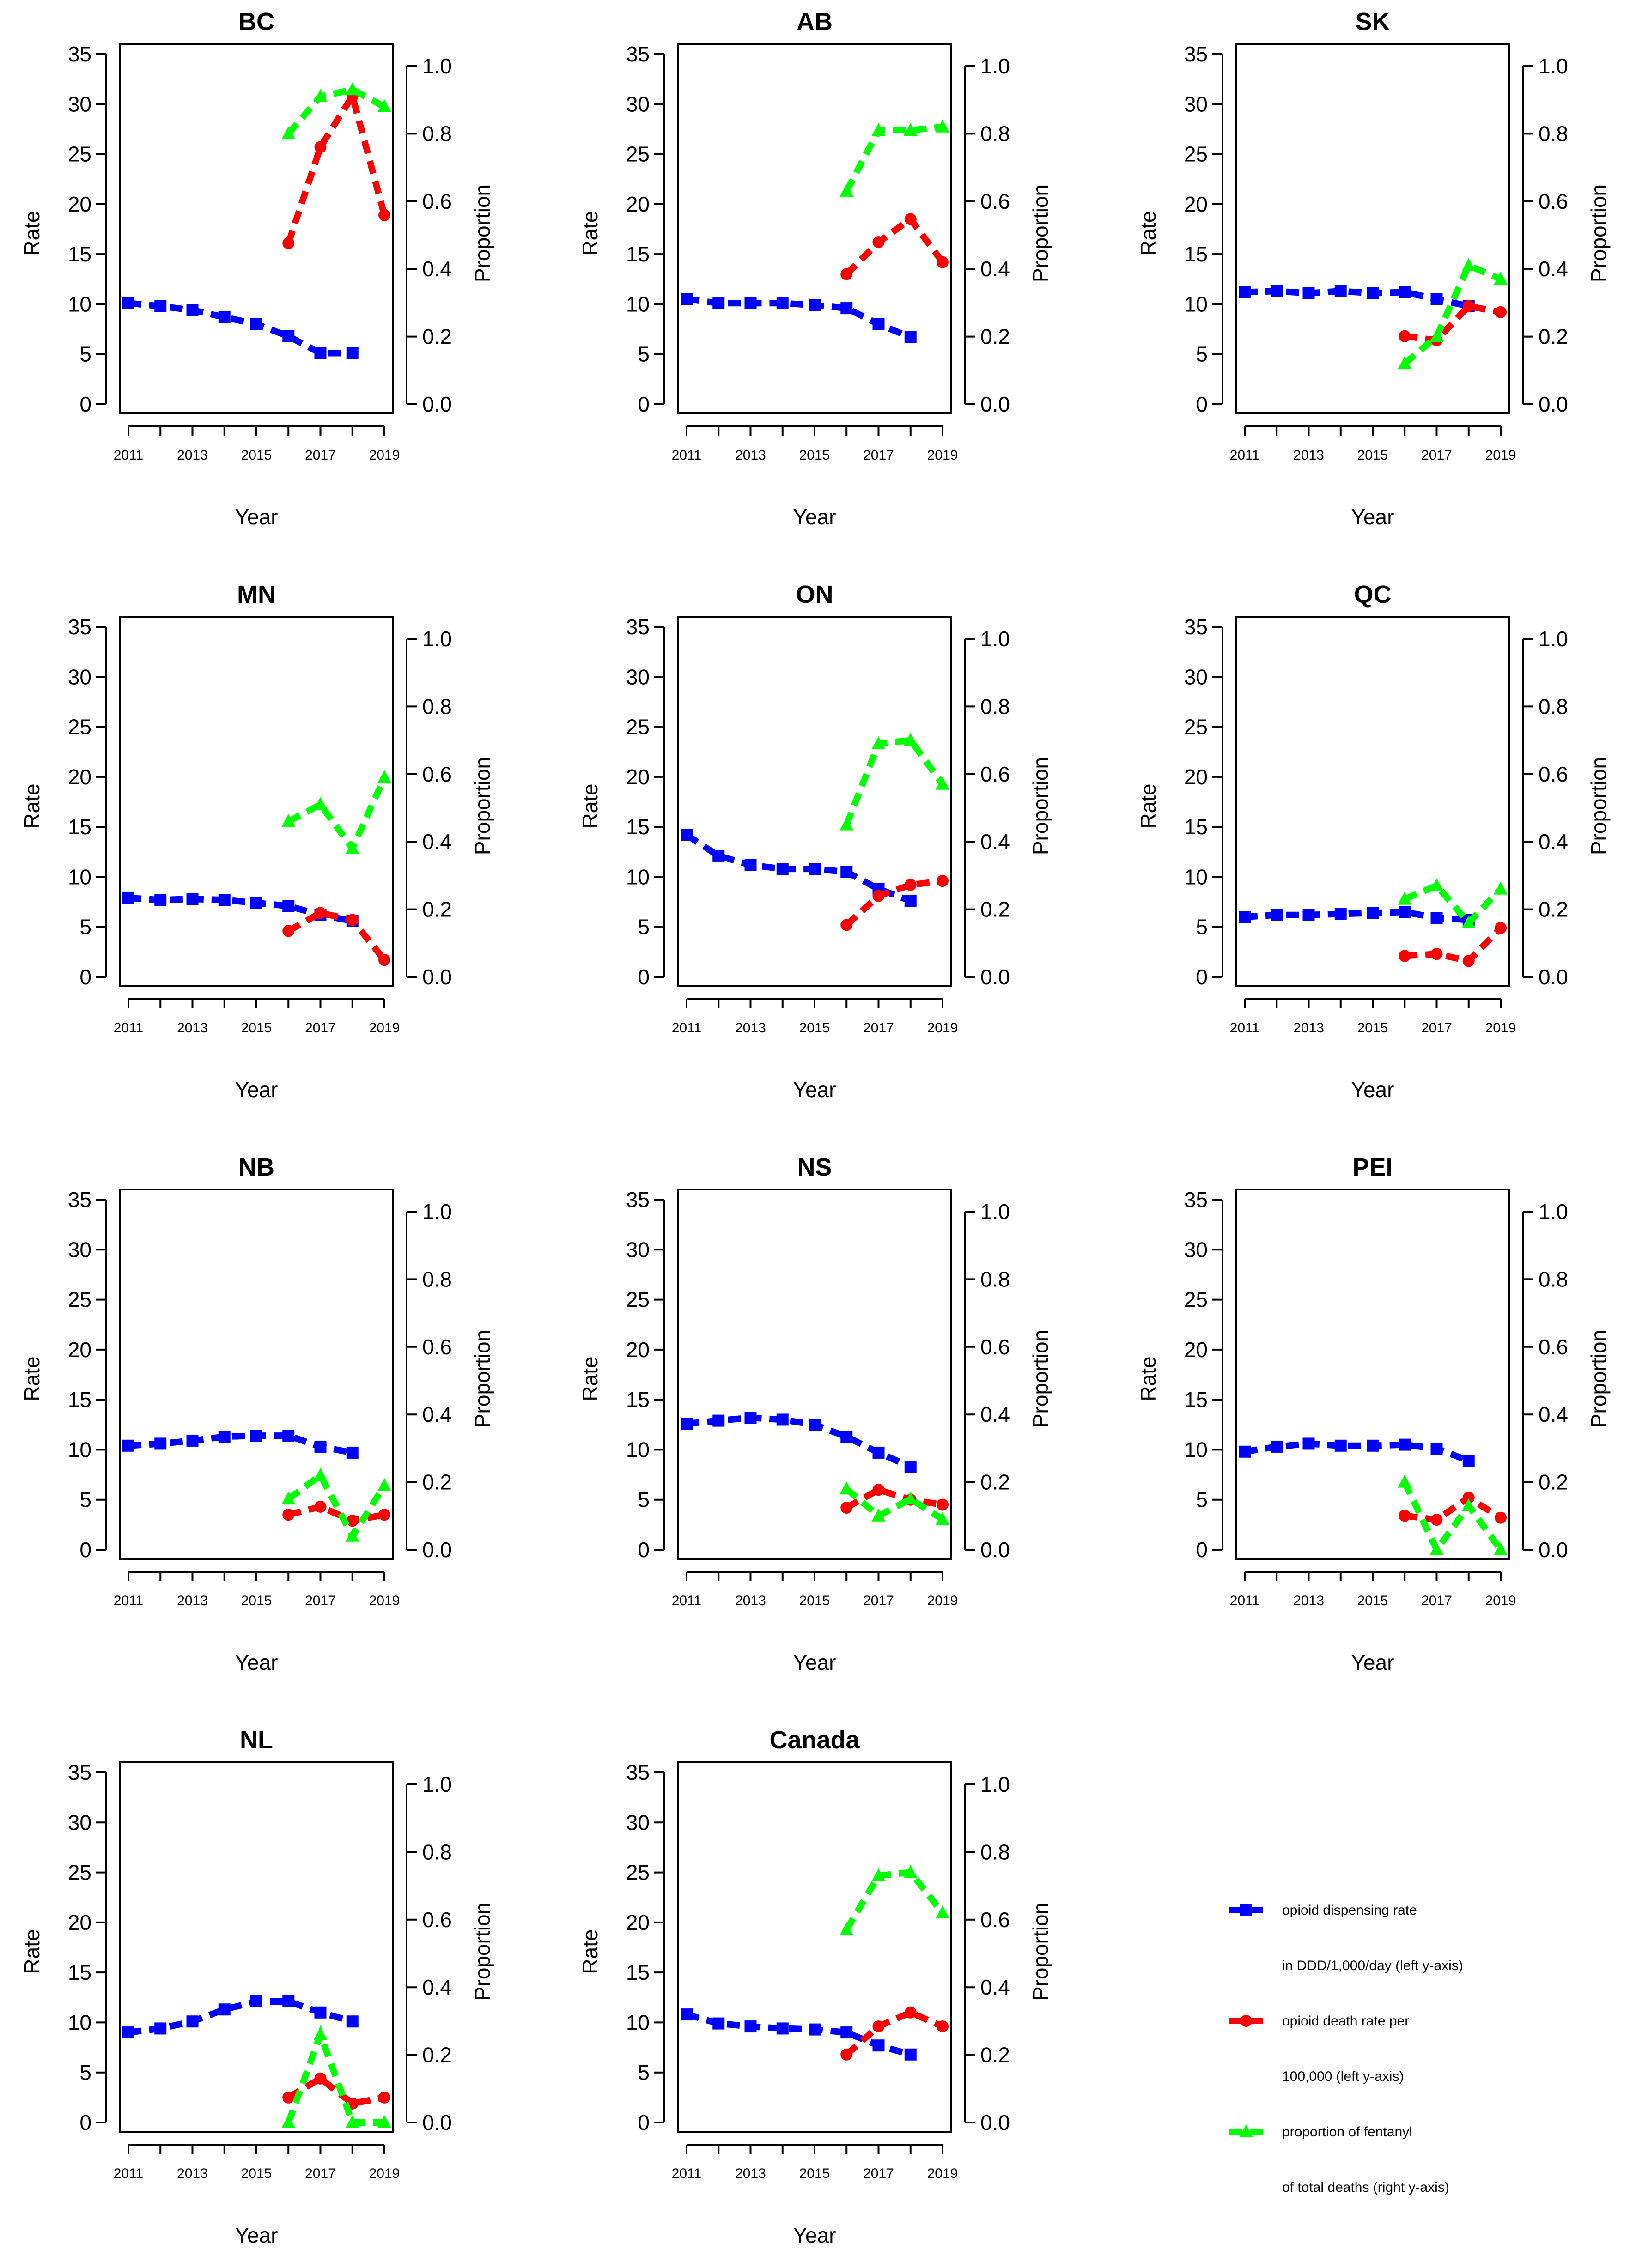  Describe the element at coordinates (336, 111) in the screenshot. I see `series-line-fentanyl` at that location.